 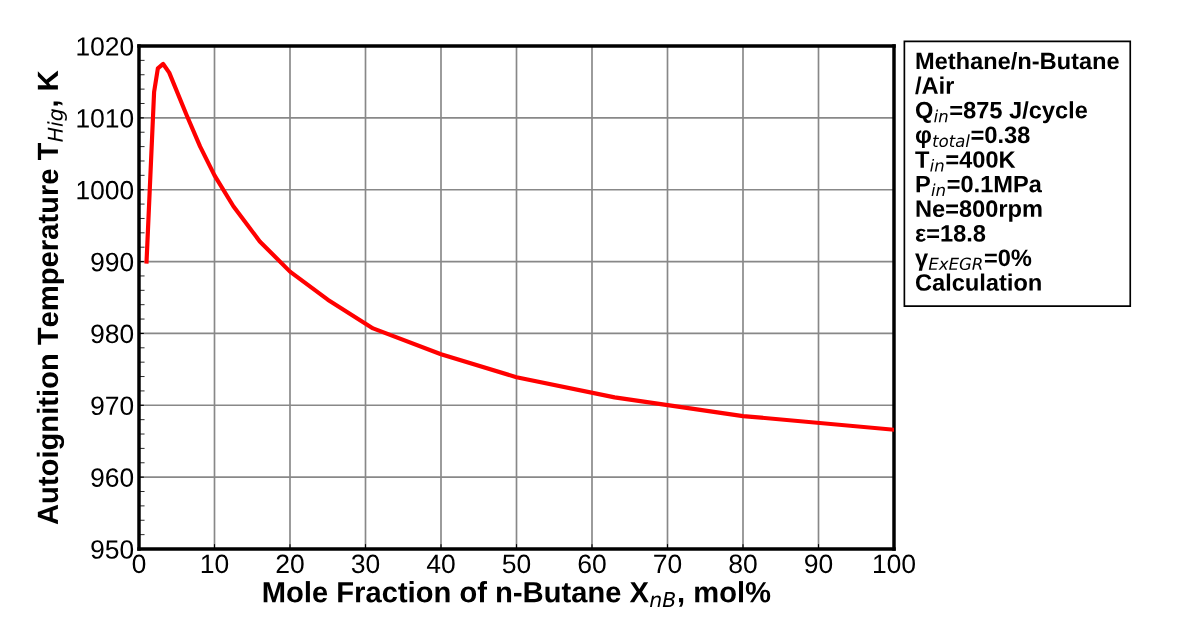 What do you see at coordinates (290, 564) in the screenshot?
I see `x-tick-label: 20` at bounding box center [290, 564].